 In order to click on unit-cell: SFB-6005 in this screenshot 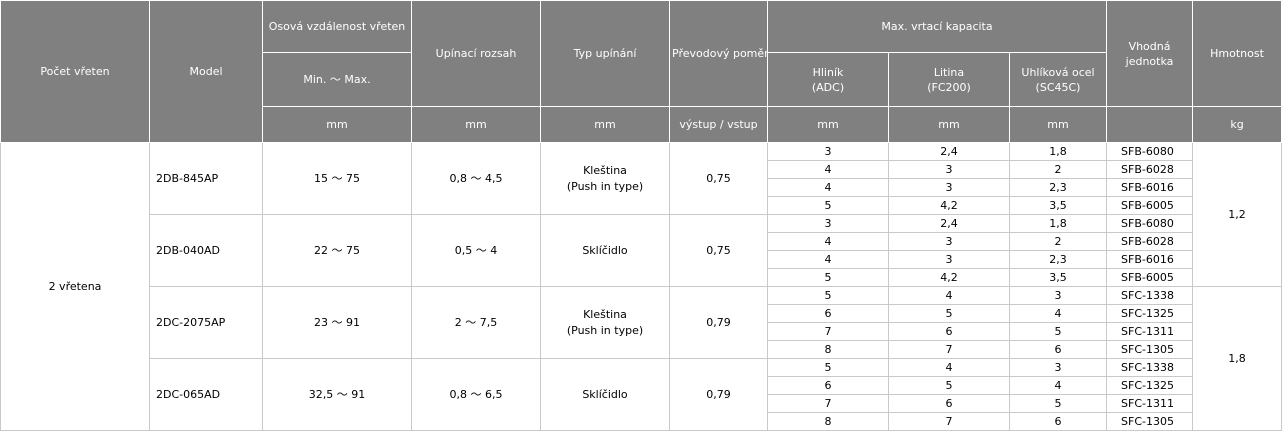, I will do `click(1150, 277)`.